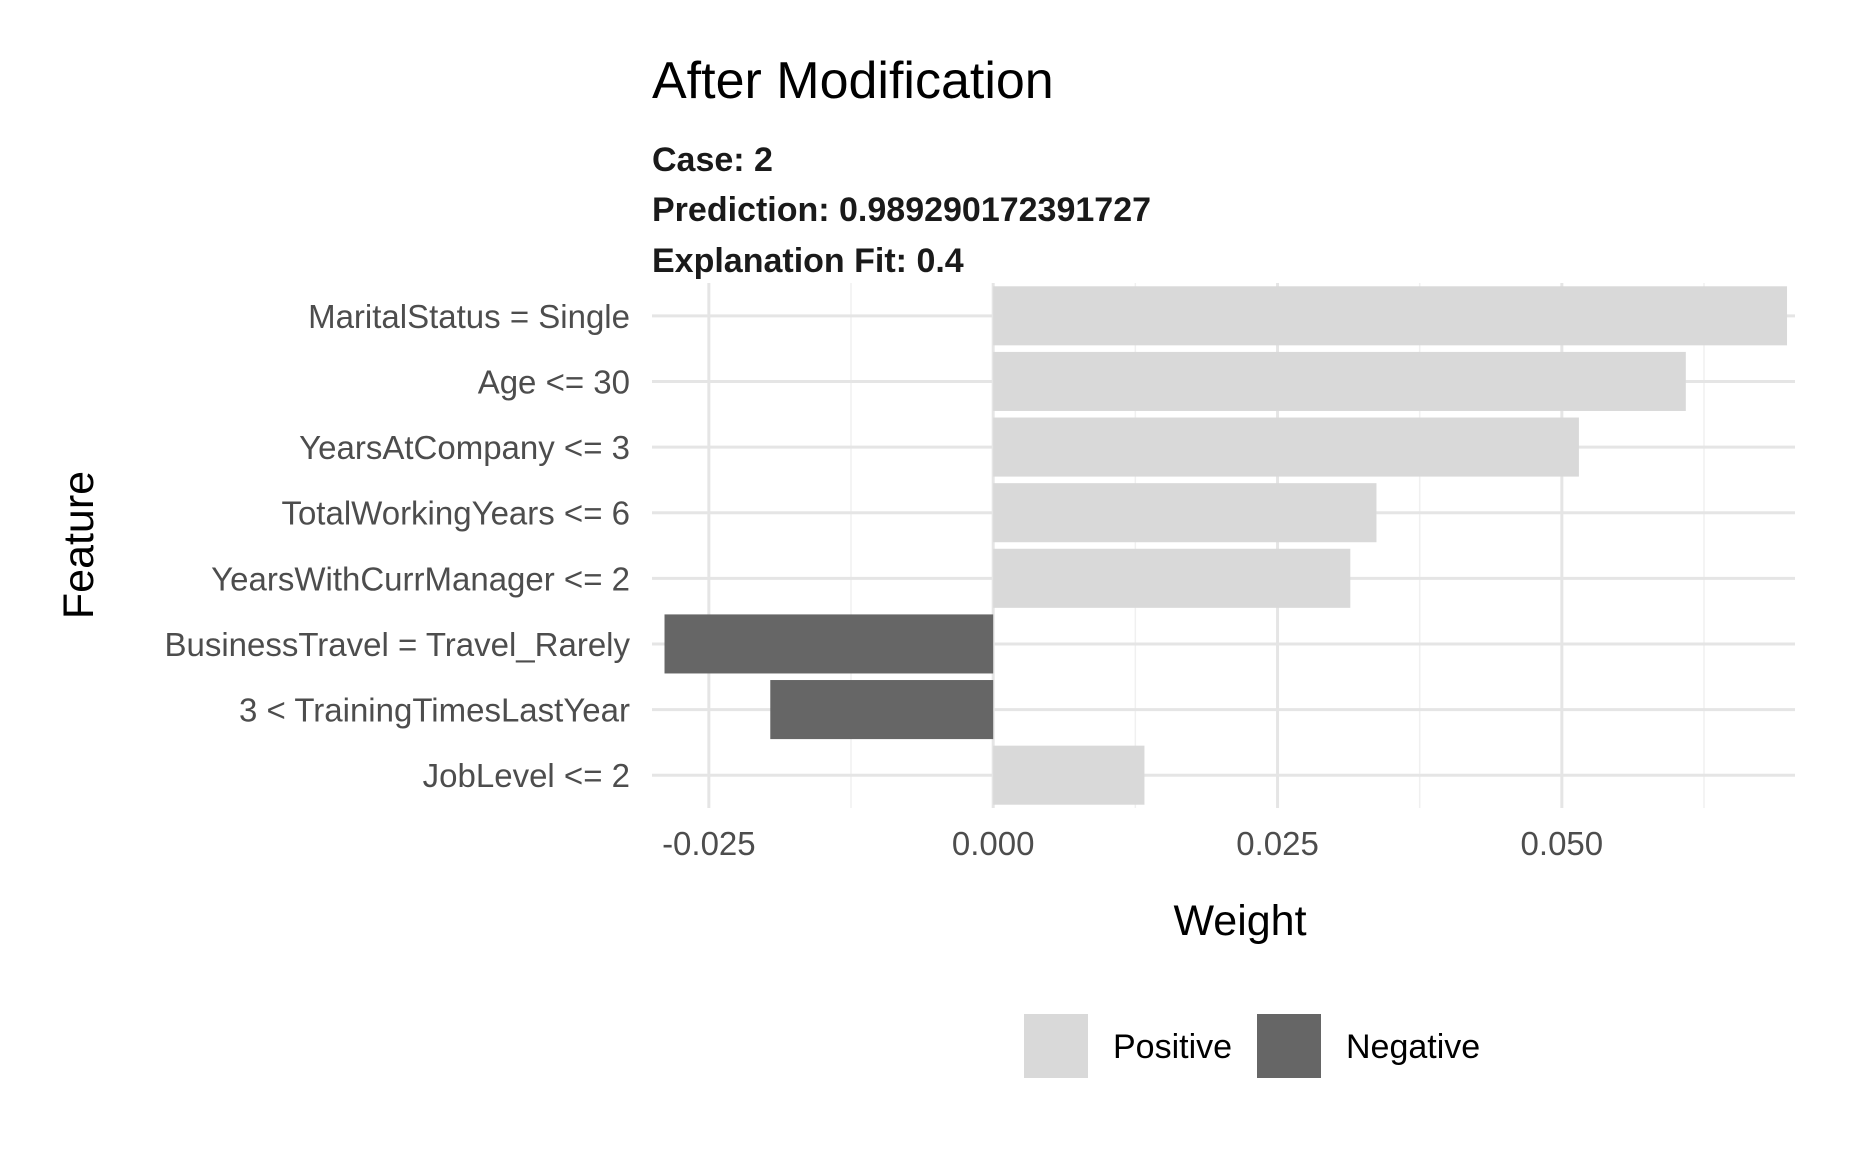  Describe the element at coordinates (420, 578) in the screenshot. I see `y-tick-label-4: YearsWithCurrManager <= 2` at that location.